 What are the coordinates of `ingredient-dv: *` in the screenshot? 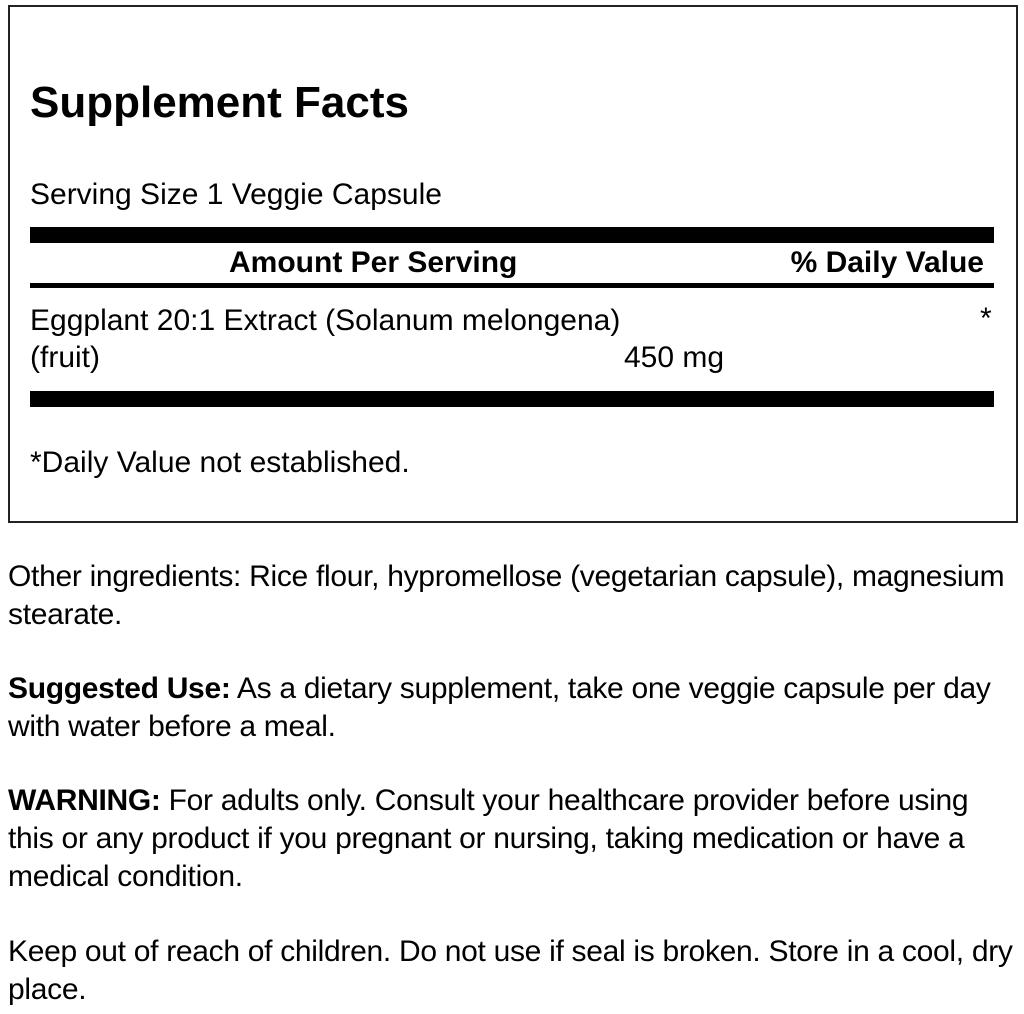 It's located at (986, 318).